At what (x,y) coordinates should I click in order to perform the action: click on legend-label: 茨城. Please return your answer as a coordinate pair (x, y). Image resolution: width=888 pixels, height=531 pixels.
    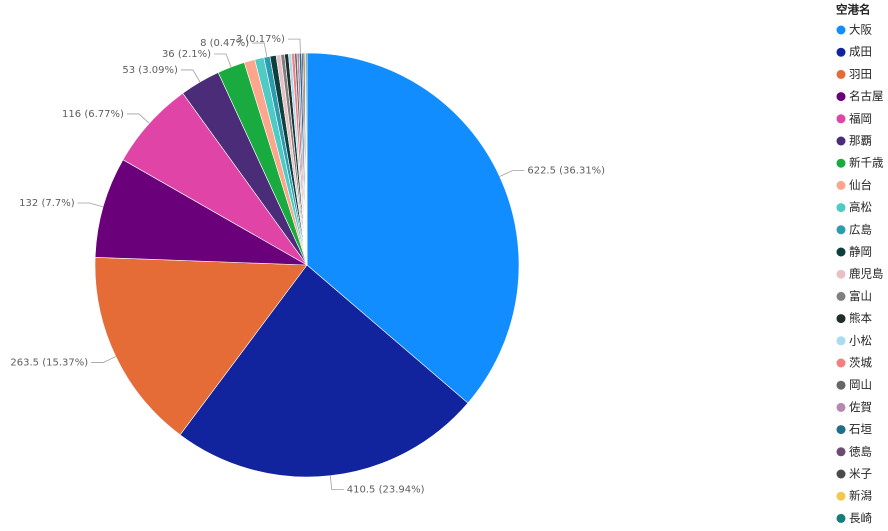
    Looking at the image, I should click on (860, 363).